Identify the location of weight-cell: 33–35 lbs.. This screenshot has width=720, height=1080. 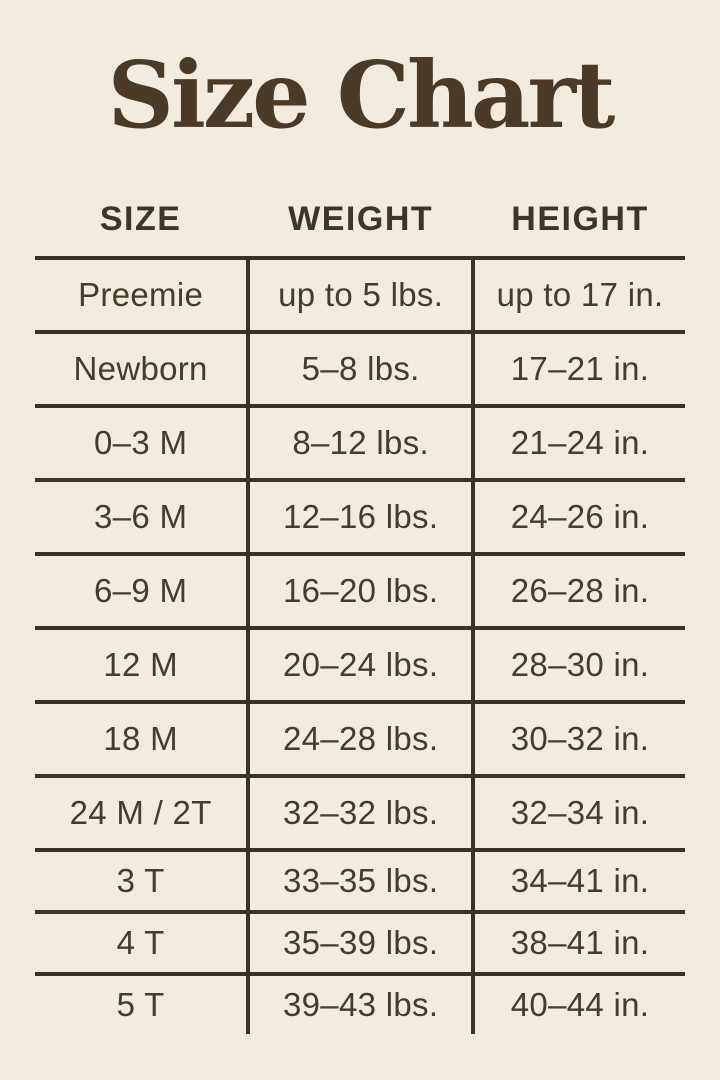
(361, 880).